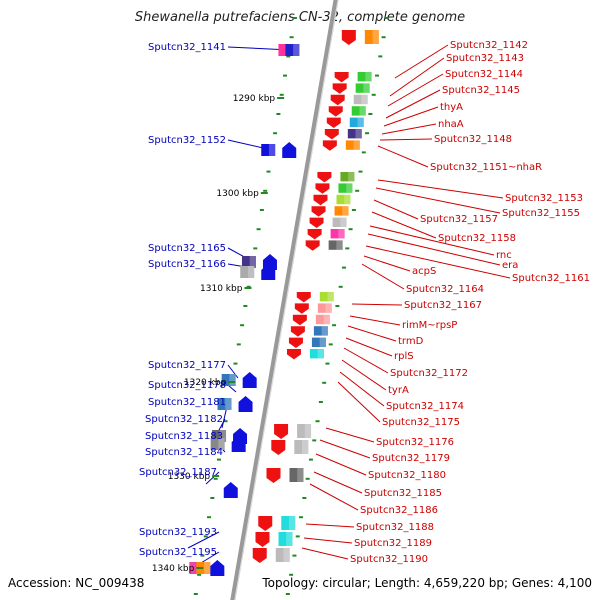 This screenshot has width=600, height=600. What do you see at coordinates (178, 552) in the screenshot?
I see `left-gene-label: Sputcn32_1195` at bounding box center [178, 552].